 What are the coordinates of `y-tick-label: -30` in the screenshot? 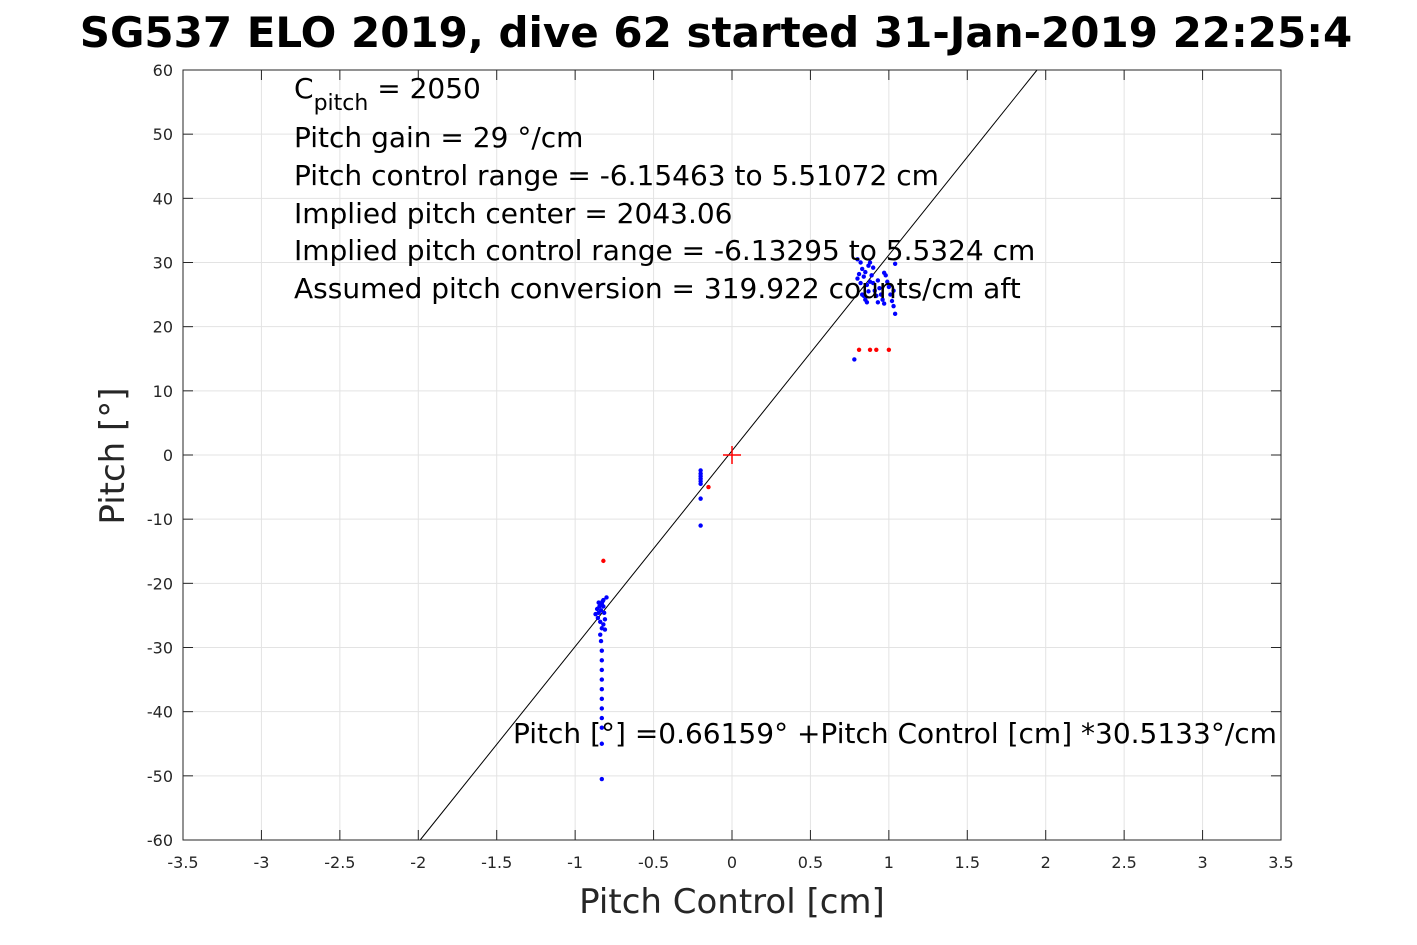 It's located at (160, 648).